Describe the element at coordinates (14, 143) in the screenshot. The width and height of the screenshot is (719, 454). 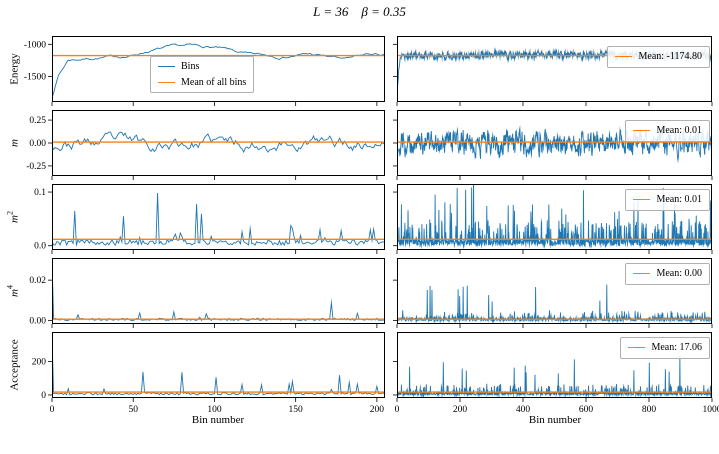
I see `y-axis-label-m: m` at that location.